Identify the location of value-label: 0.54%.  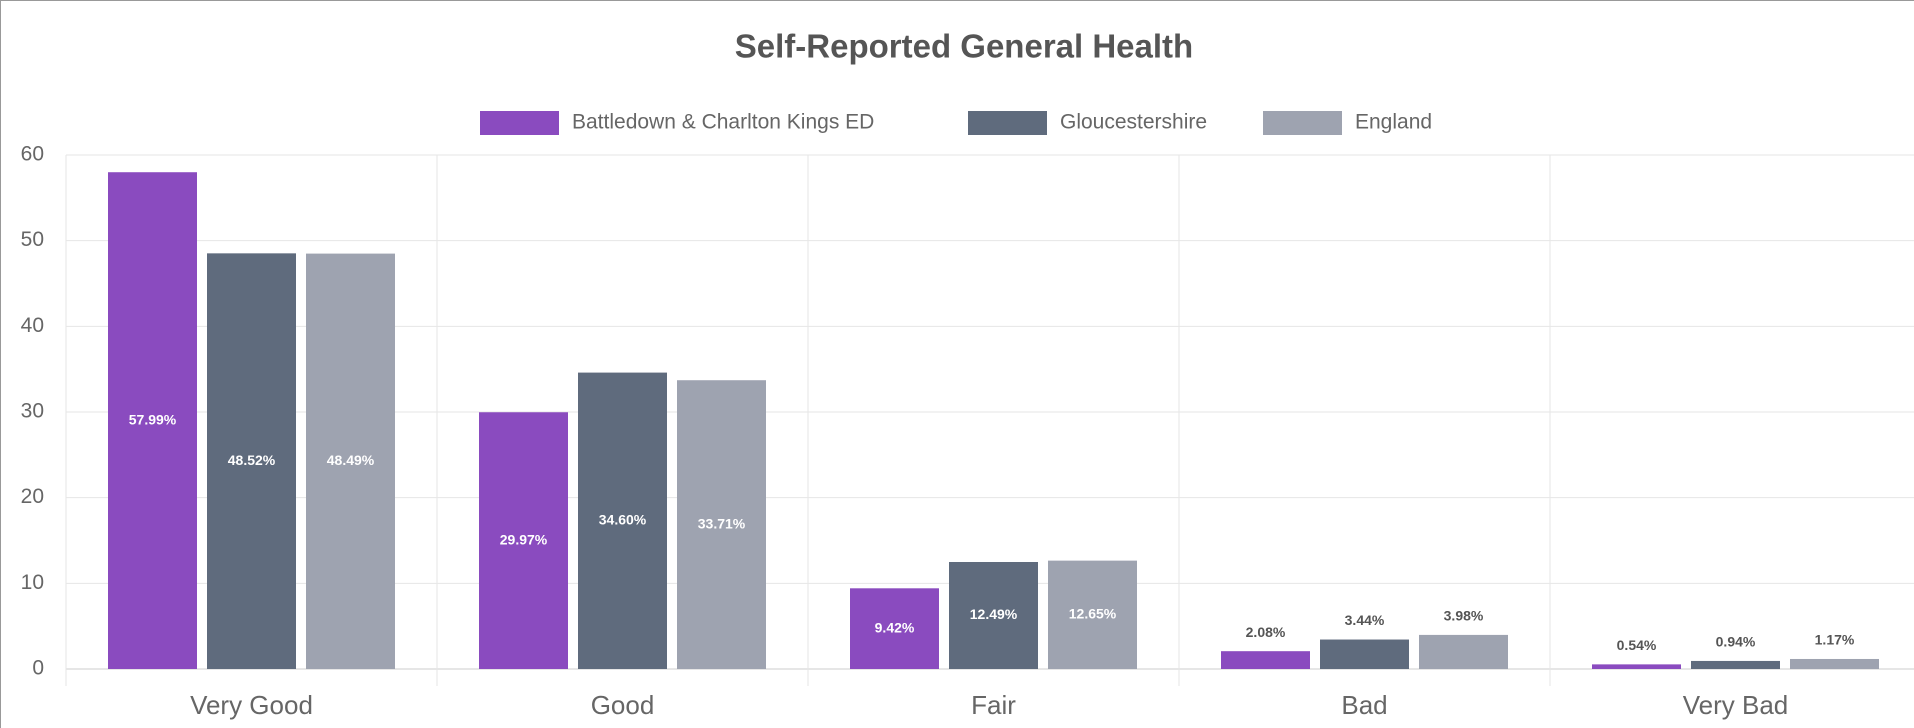
(1637, 645).